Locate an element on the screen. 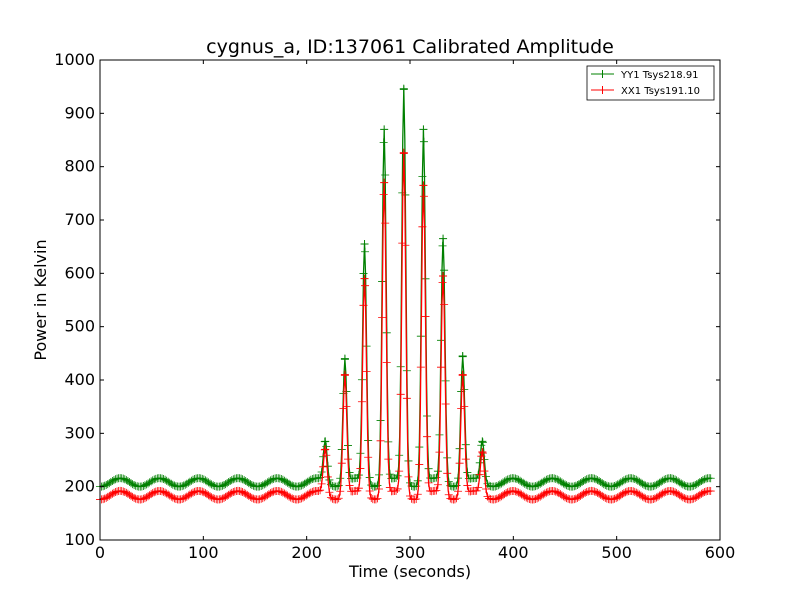  x-tick-label: 100 is located at coordinates (203, 552).